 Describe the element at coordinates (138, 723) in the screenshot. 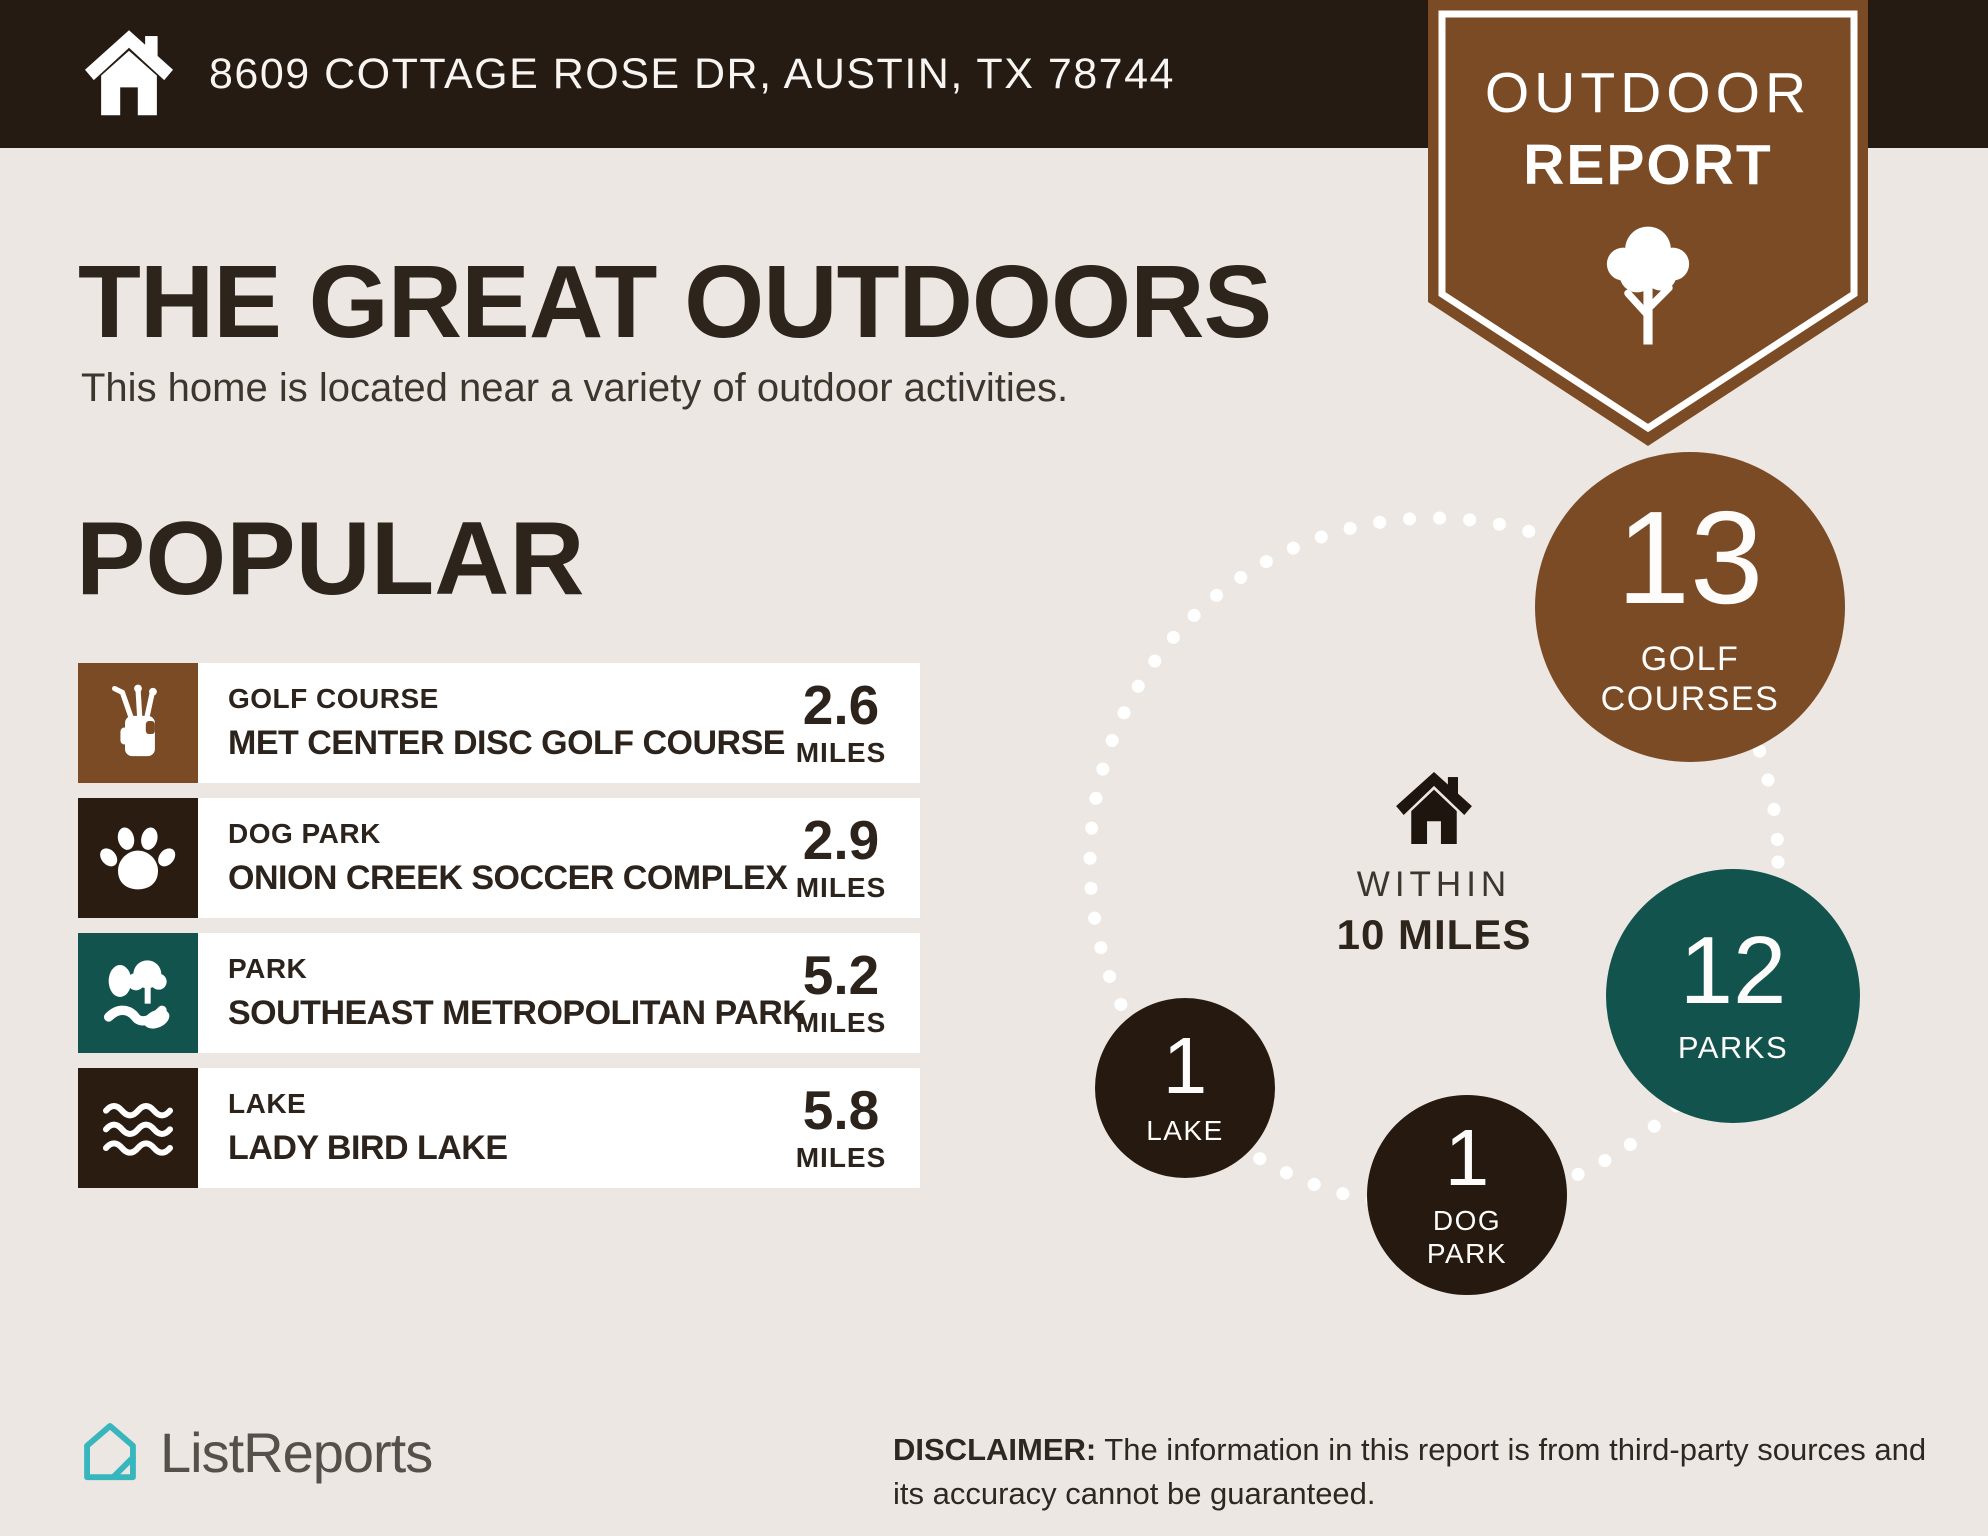

I see `golf-bag-icon` at that location.